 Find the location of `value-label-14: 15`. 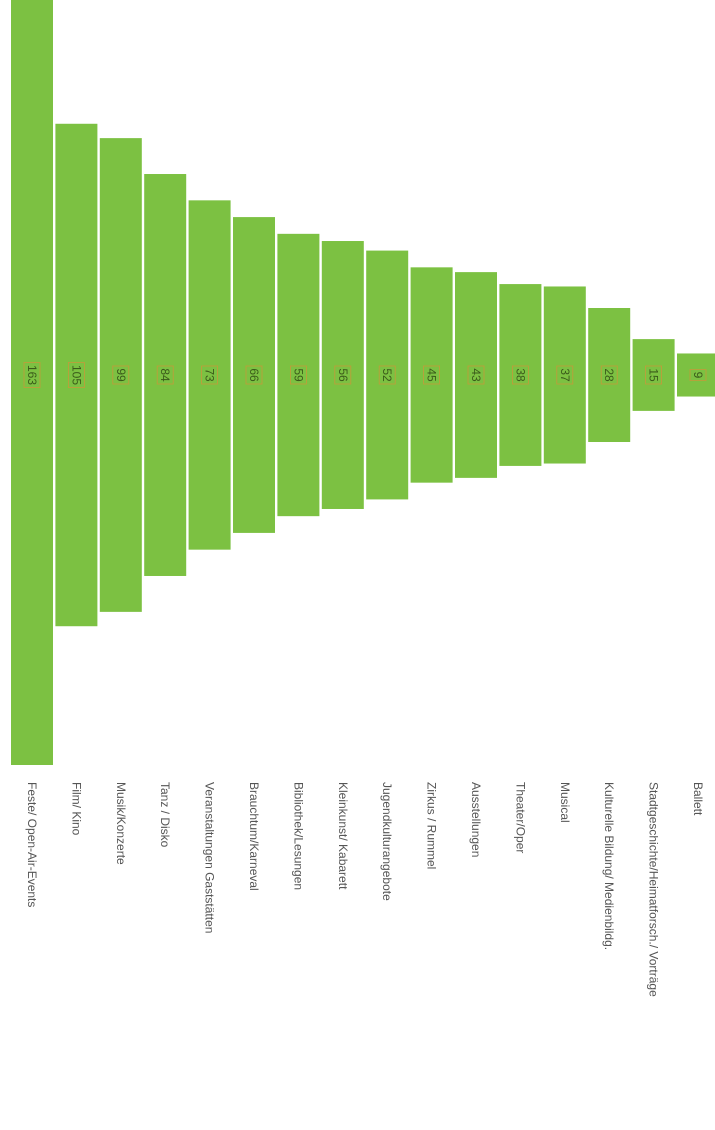

value-label-14: 15 is located at coordinates (653, 375).